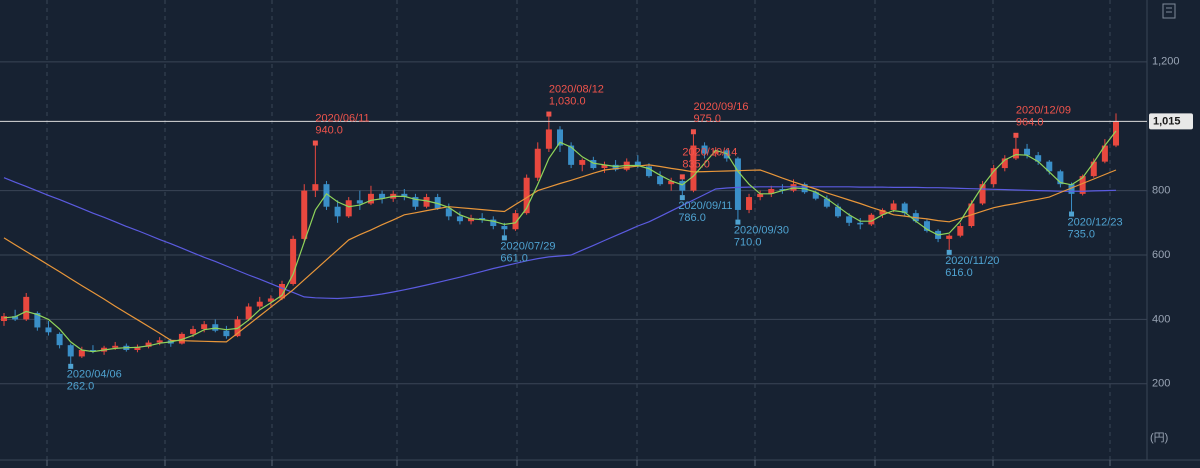 Image resolution: width=1200 pixels, height=468 pixels. Describe the element at coordinates (1161, 384) in the screenshot. I see `y-tick-label: 200` at that location.